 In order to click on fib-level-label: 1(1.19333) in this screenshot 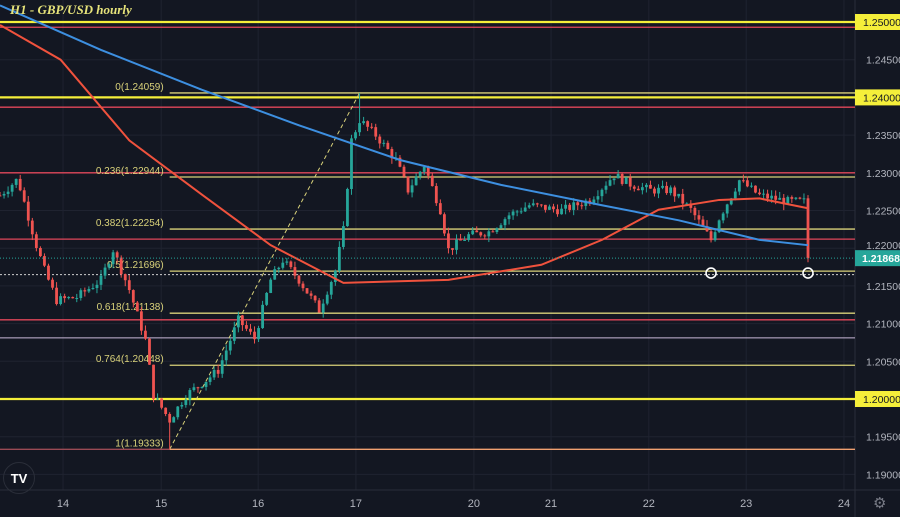, I will do `click(139, 443)`.